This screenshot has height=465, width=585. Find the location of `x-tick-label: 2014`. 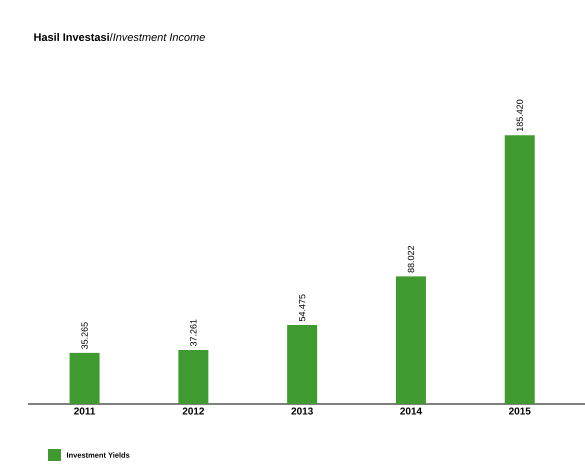

x-tick-label: 2014 is located at coordinates (411, 411).